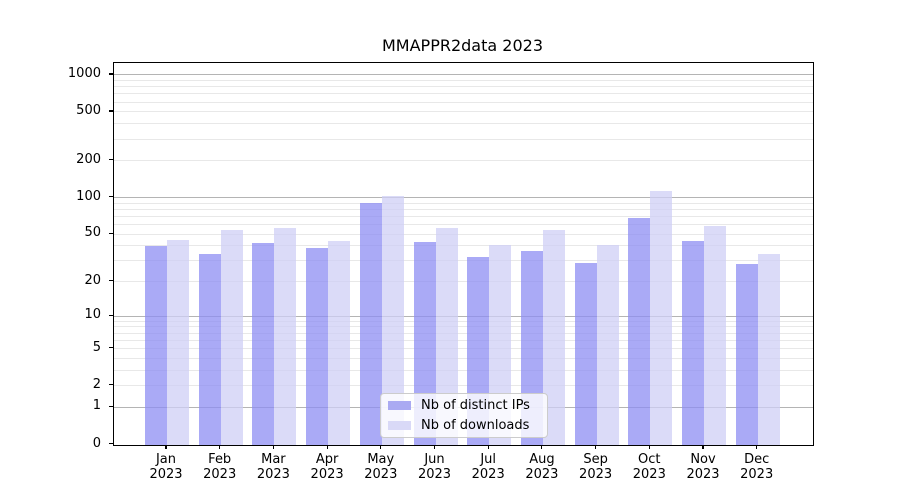 The image size is (900, 500). What do you see at coordinates (166, 446) in the screenshot?
I see `x-tick-jan` at bounding box center [166, 446].